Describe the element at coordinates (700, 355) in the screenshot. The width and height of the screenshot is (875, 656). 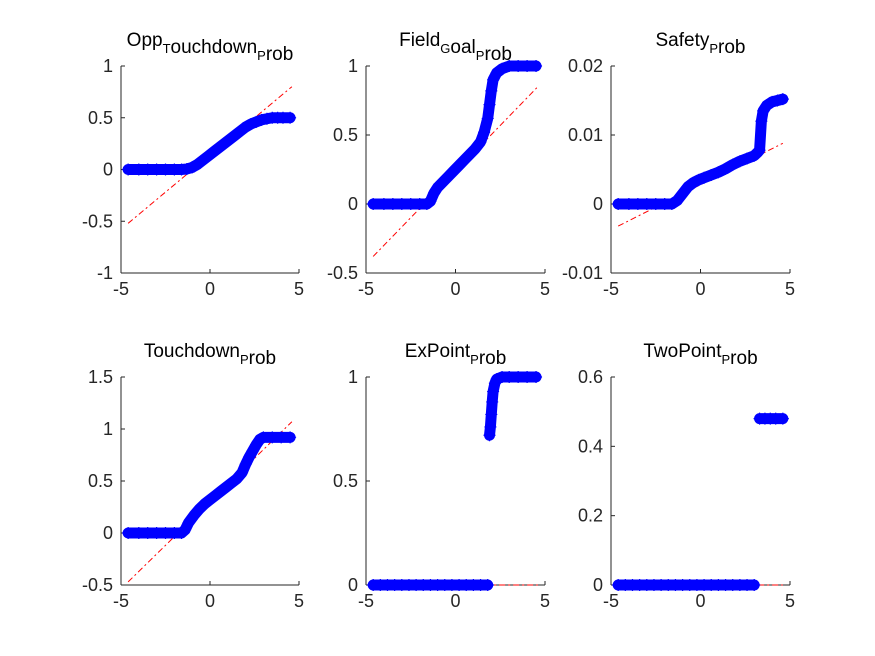
I see `chart-title: TwoPointProb` at that location.